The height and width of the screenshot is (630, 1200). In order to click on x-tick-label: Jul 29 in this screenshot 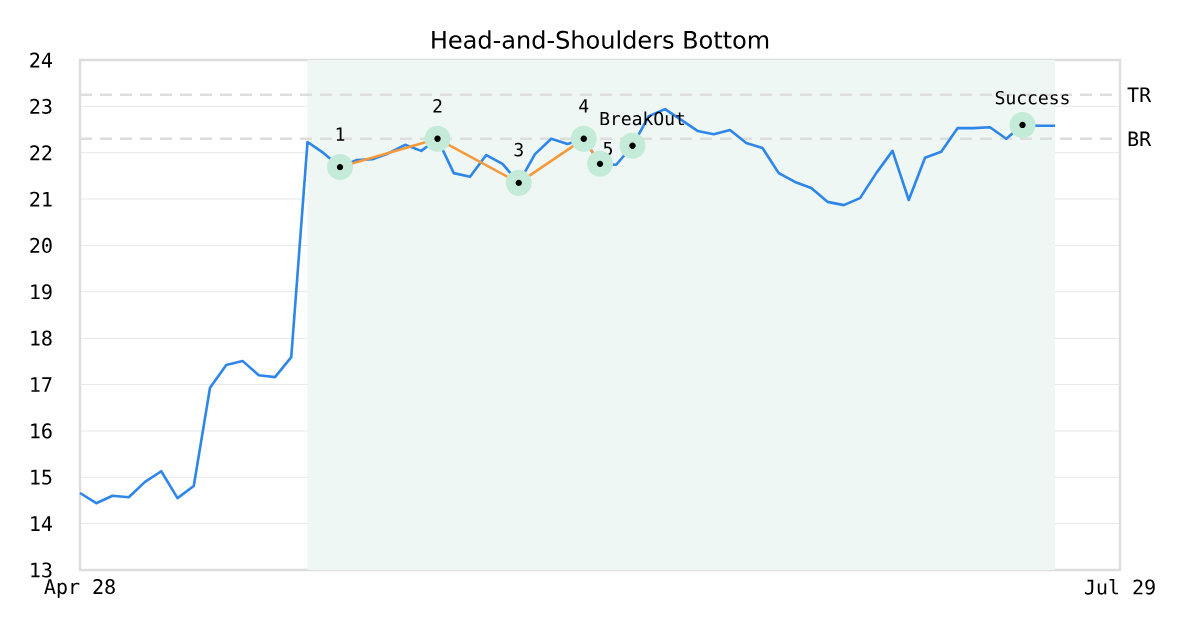, I will do `click(1119, 587)`.